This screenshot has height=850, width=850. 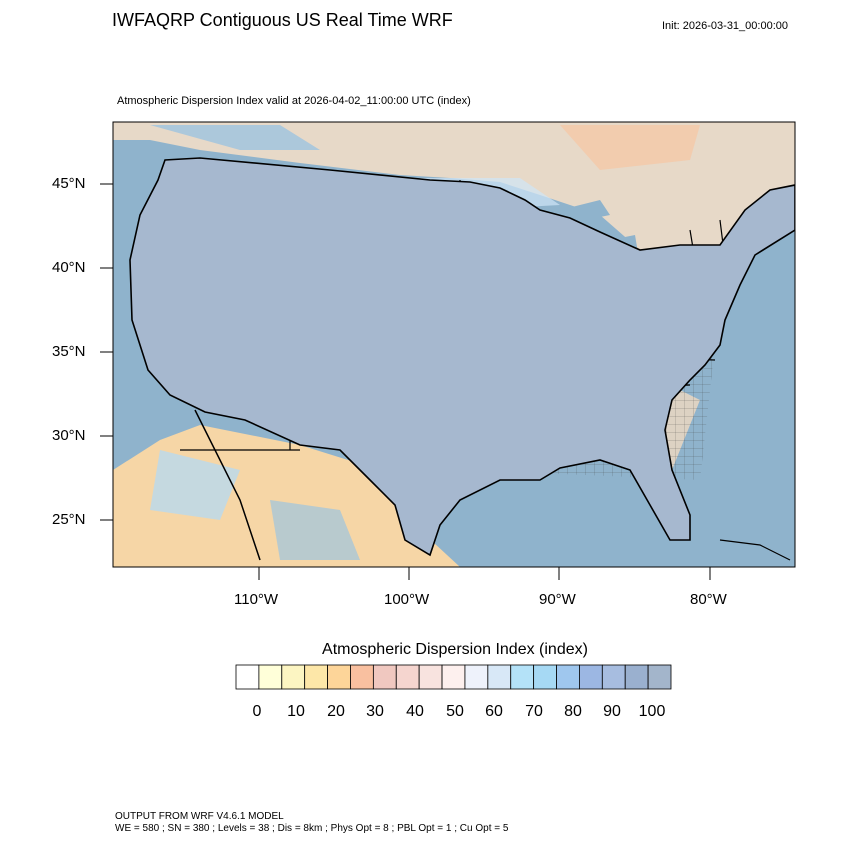 I want to click on lat-label-45: 45°N, so click(x=69, y=183).